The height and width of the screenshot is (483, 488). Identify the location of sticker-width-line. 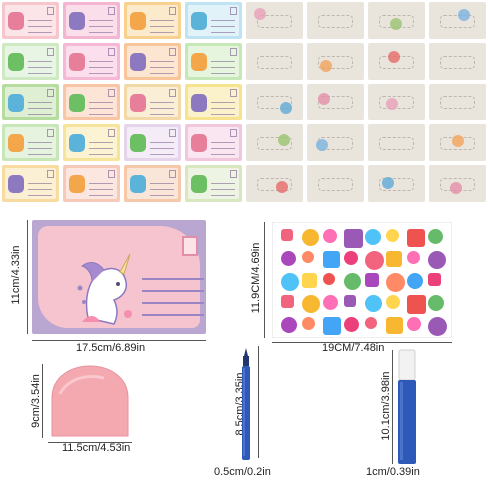
(362, 342).